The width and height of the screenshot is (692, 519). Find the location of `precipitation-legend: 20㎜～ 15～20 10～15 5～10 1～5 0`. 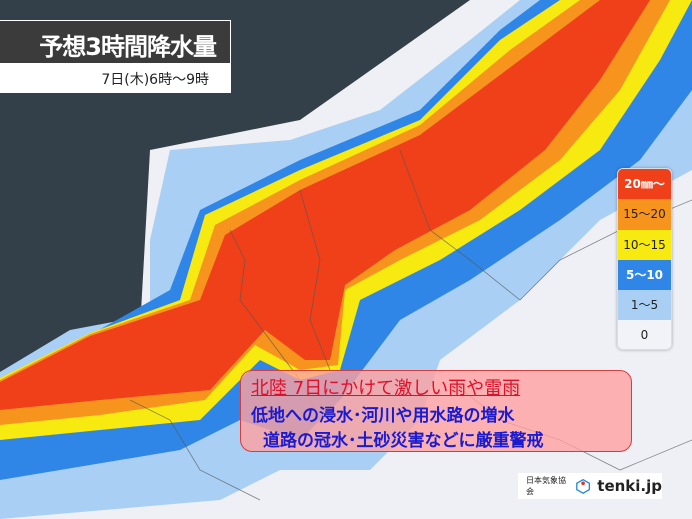

precipitation-legend: 20㎜～ 15～20 10～15 5～10 1～5 0 is located at coordinates (644, 259).